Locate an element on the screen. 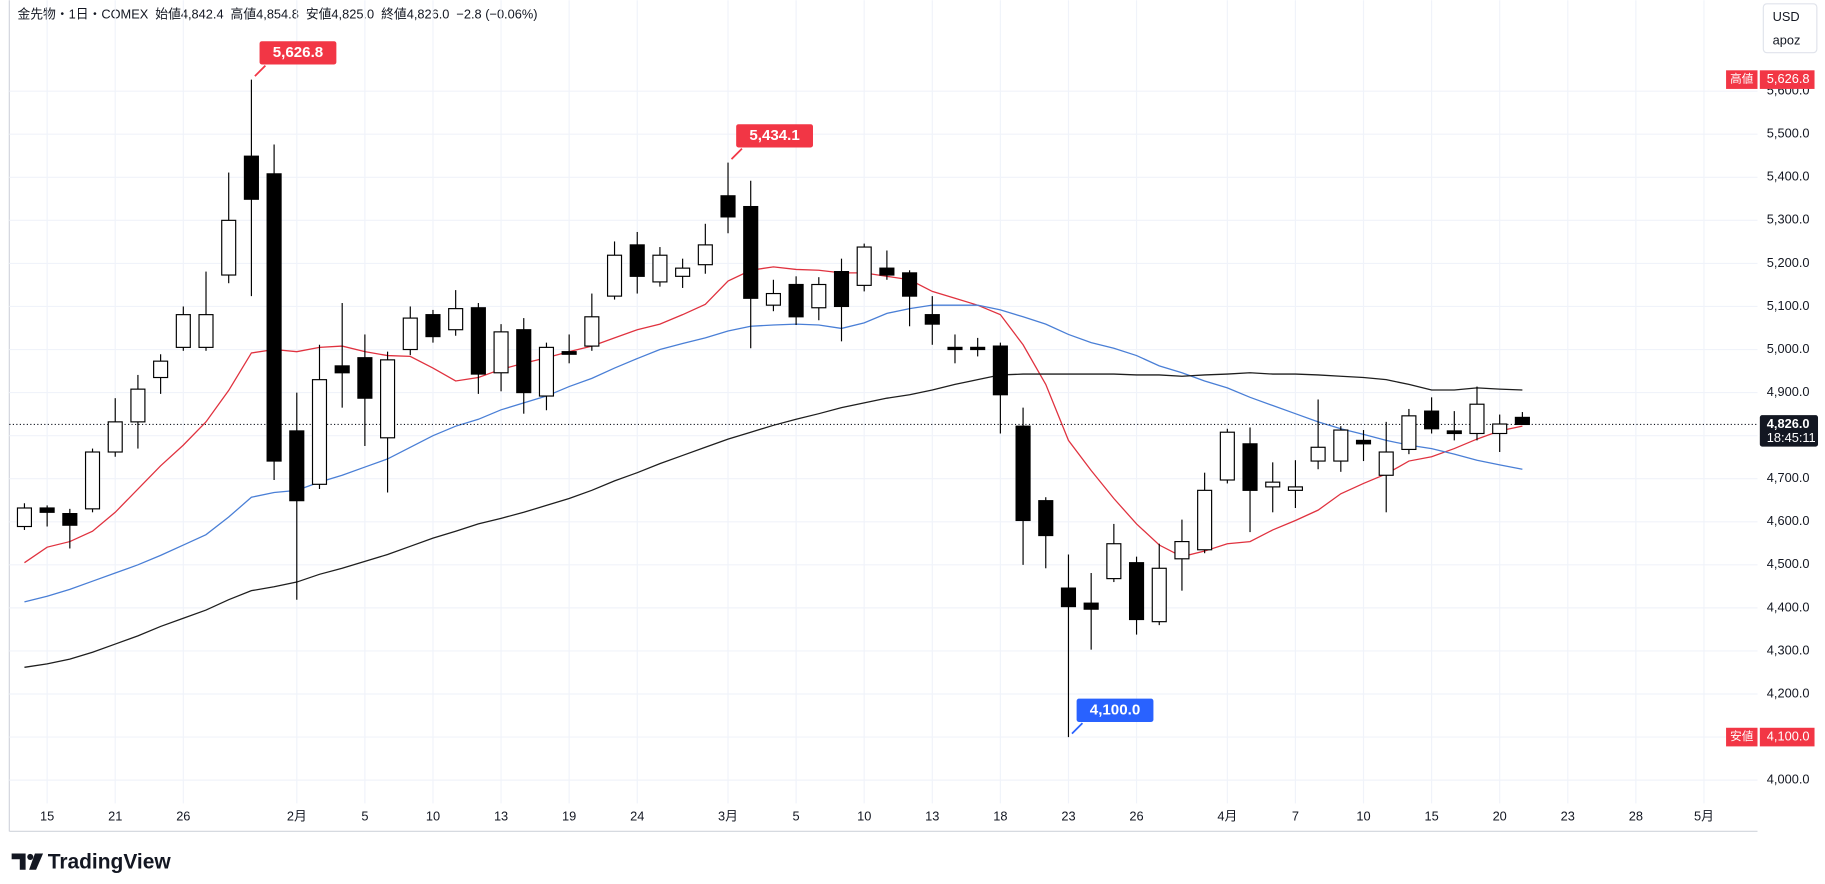 This screenshot has width=1825, height=884. low-callout-pointer is located at coordinates (1077, 728).